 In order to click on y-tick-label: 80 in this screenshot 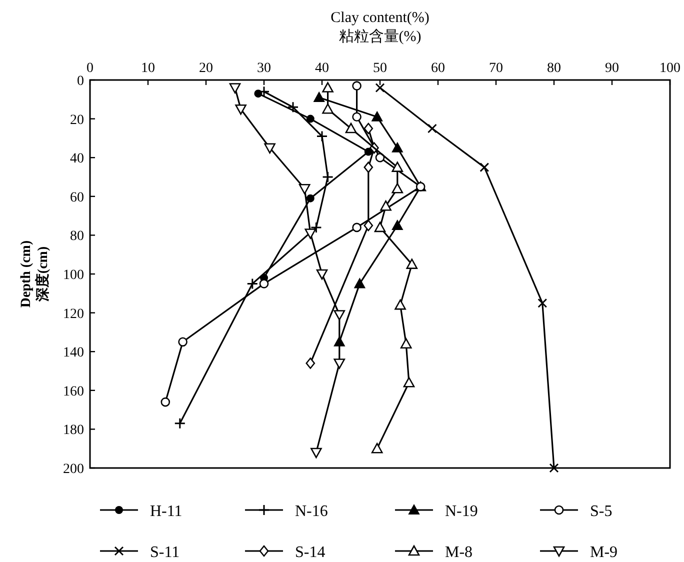, I will do `click(77, 236)`.